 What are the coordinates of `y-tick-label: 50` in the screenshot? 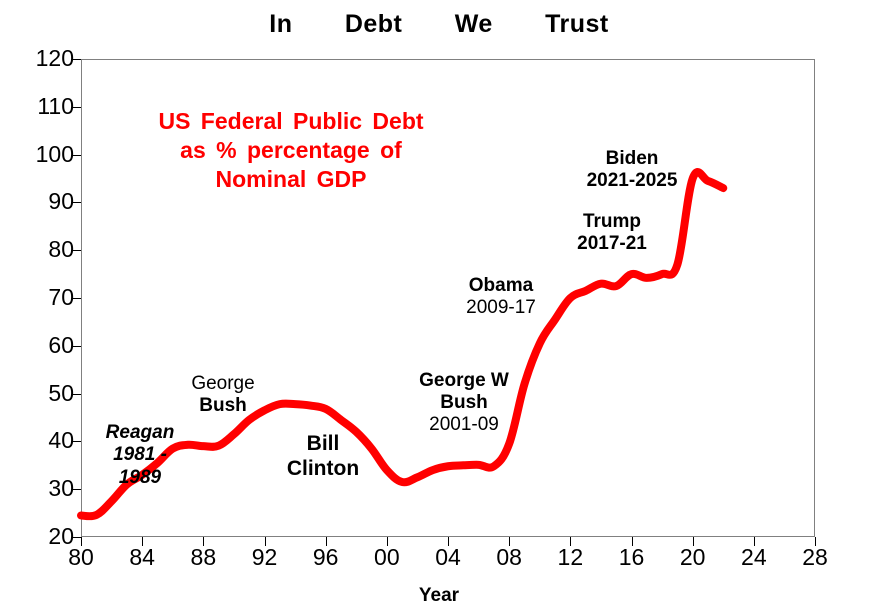 It's located at (61, 392).